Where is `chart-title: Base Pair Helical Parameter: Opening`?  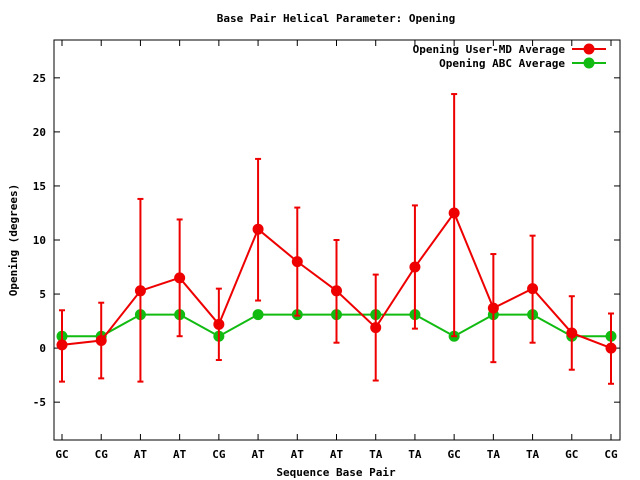 chart-title: Base Pair Helical Parameter: Opening is located at coordinates (336, 18).